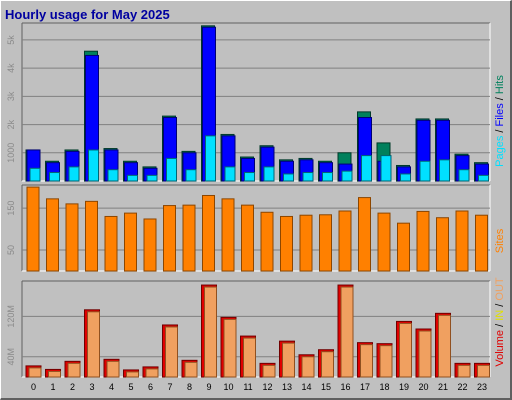 This screenshot has height=400, width=512. I want to click on x-tick-label-0: 0, so click(33, 387).